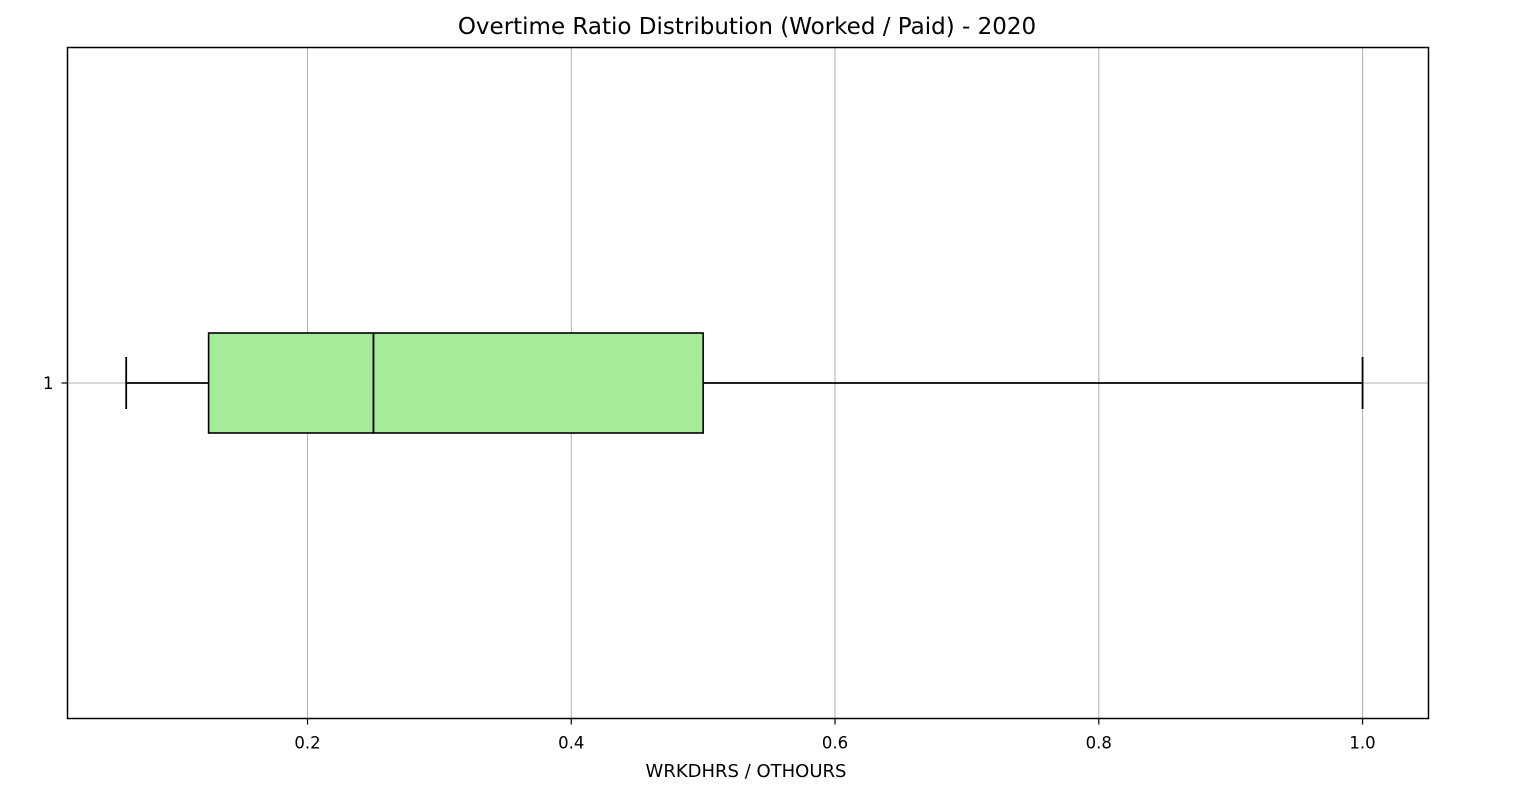  I want to click on y-tick-label-0: 1, so click(48, 383).